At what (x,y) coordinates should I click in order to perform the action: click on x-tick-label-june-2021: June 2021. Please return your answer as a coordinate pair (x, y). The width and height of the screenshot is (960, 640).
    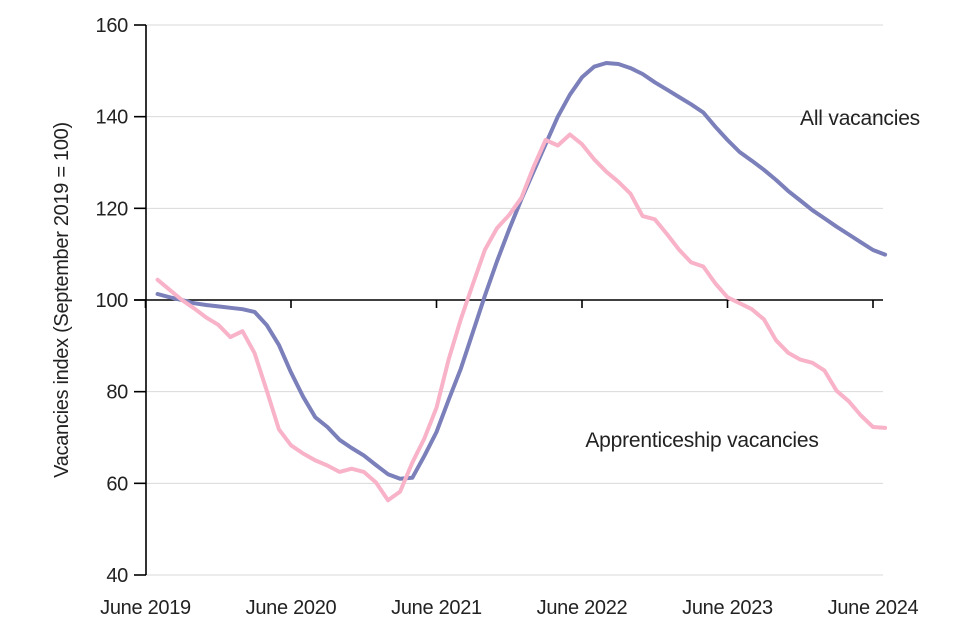
    Looking at the image, I should click on (436, 608).